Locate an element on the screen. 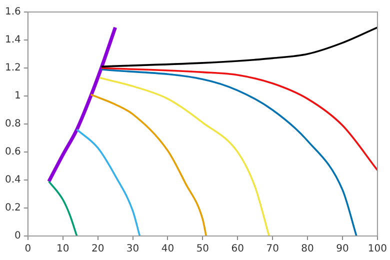 This screenshot has height=260, width=390. y-tick-label: 0.8 is located at coordinates (12, 124).